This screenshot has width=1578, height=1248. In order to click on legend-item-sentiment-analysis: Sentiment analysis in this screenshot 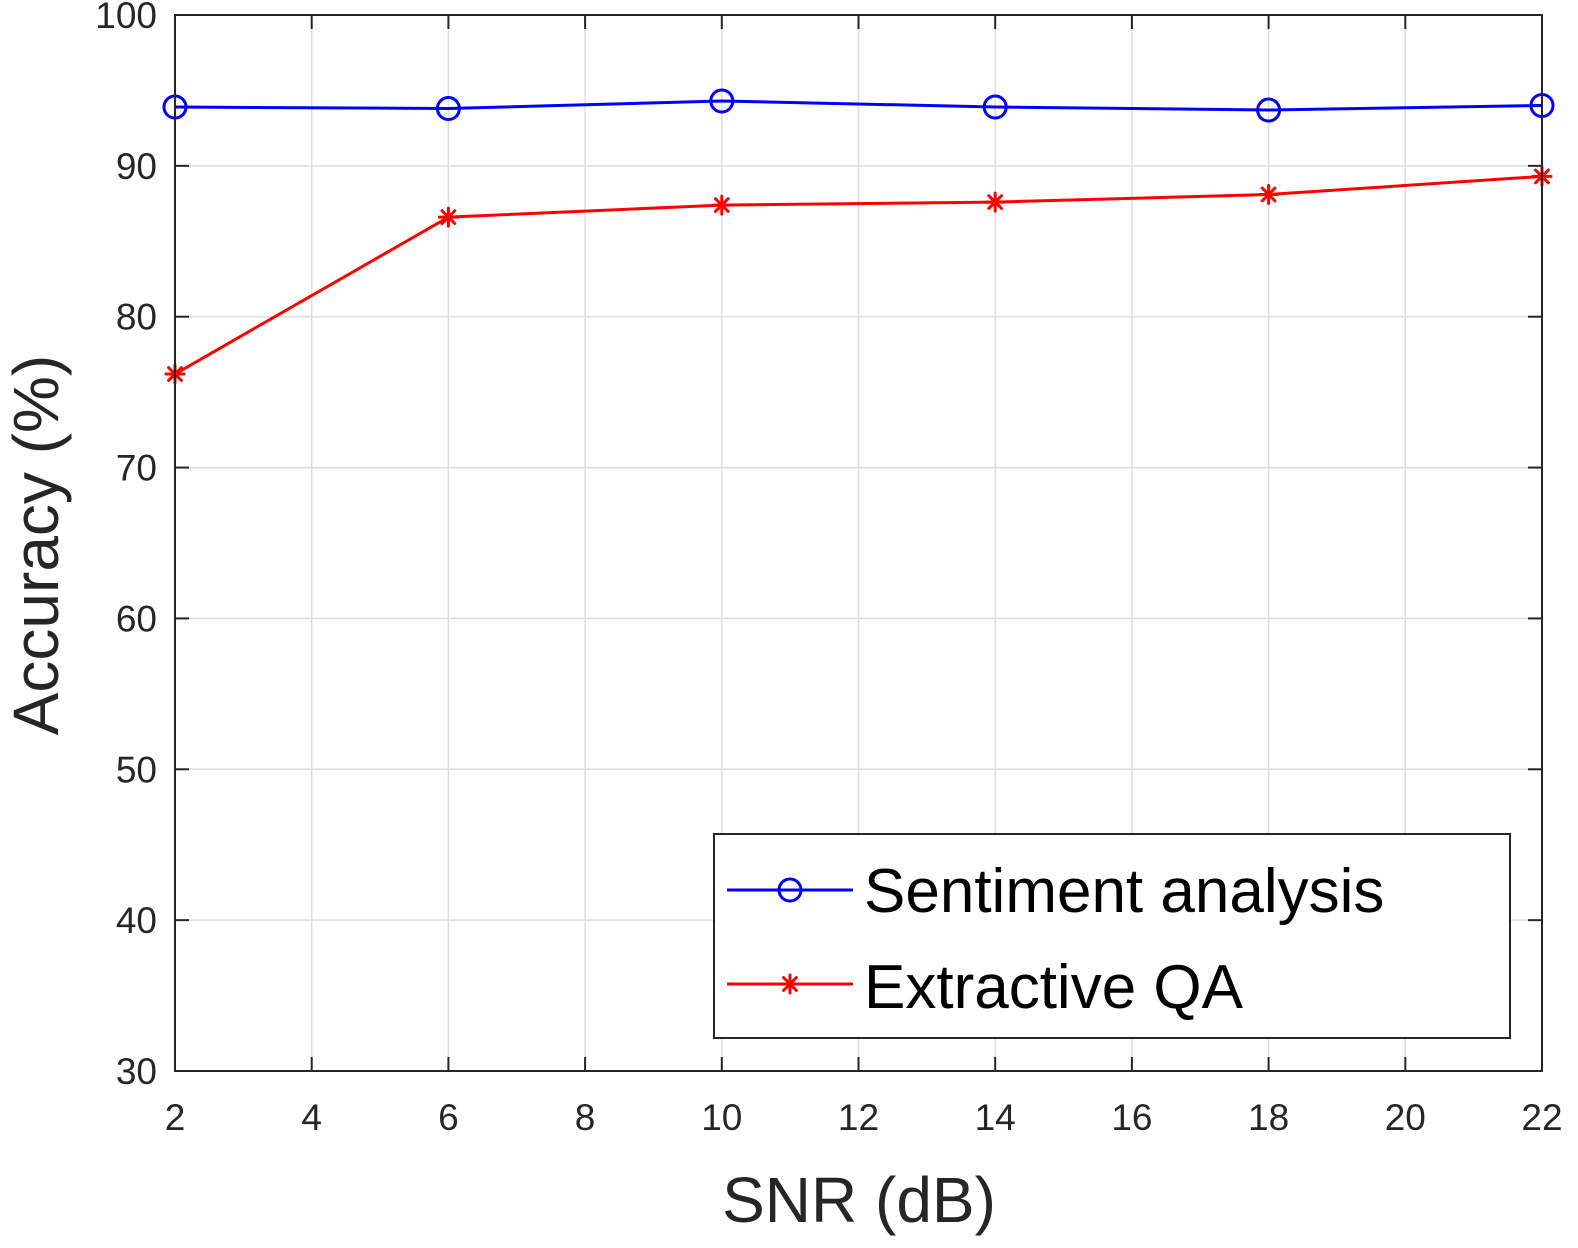, I will do `click(1055, 891)`.